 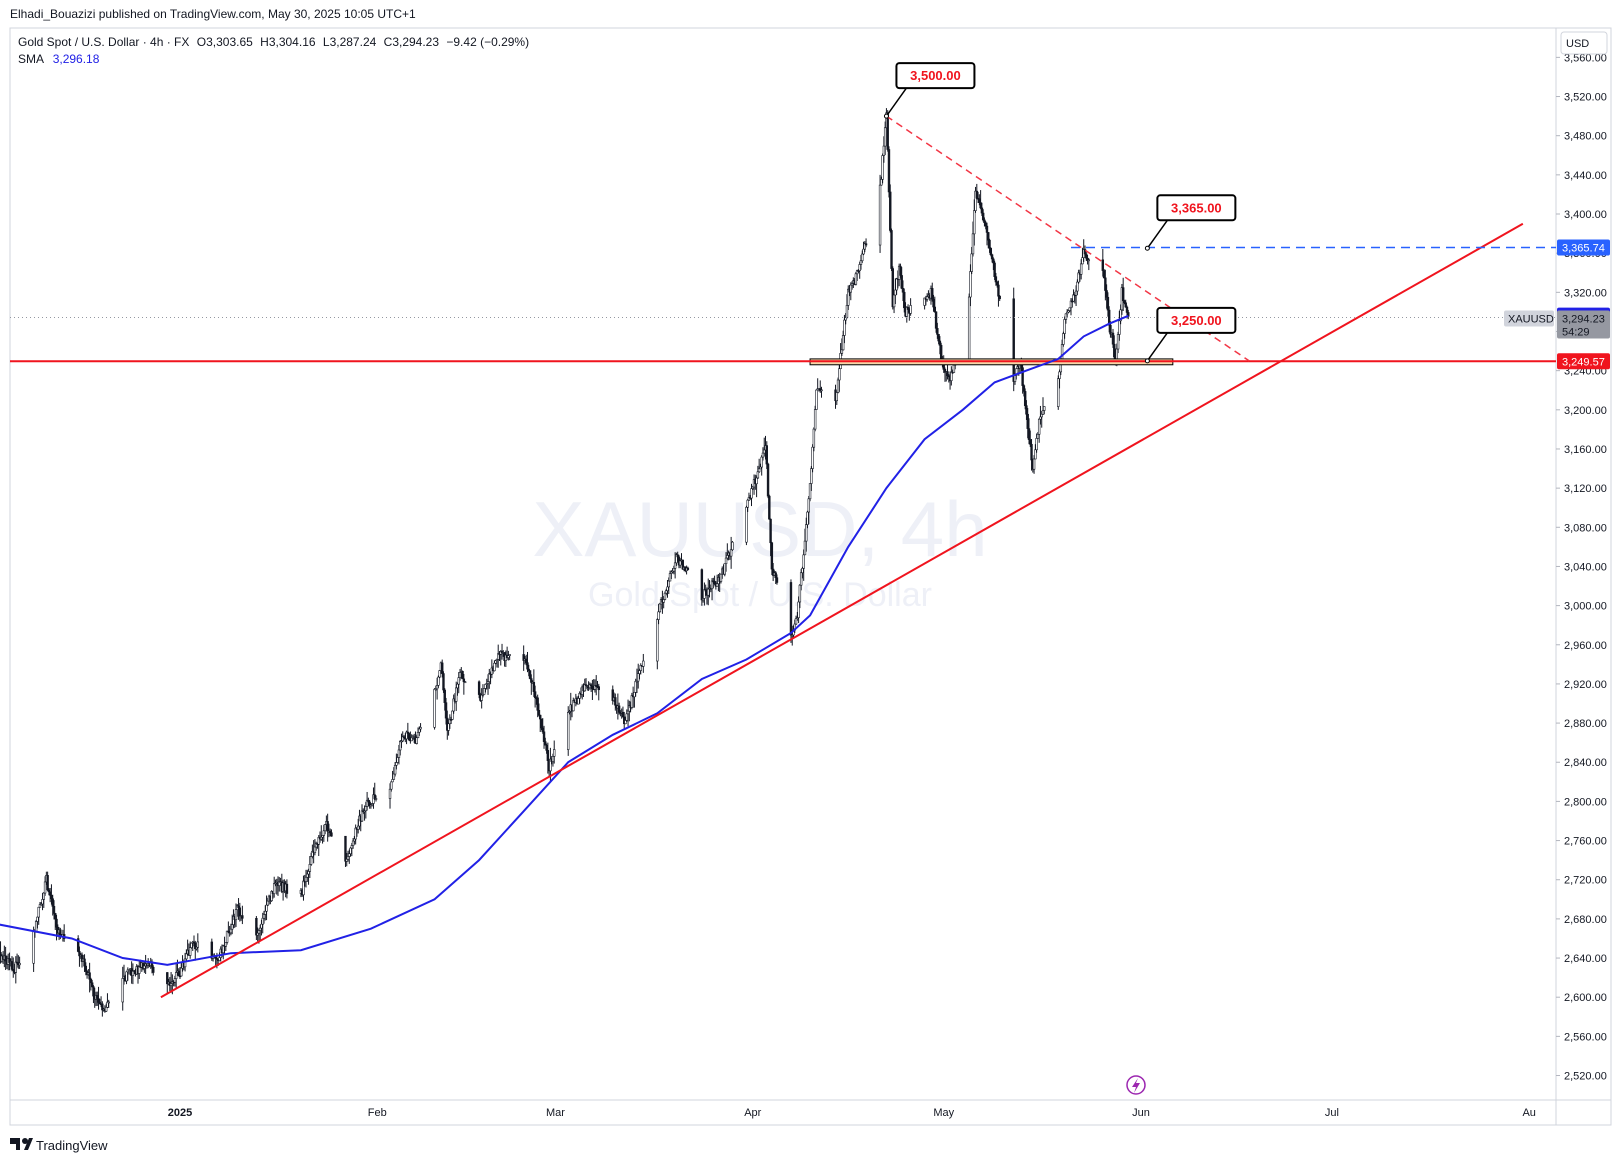 I want to click on price-tick-label: 2,560.00, so click(x=1585, y=1037).